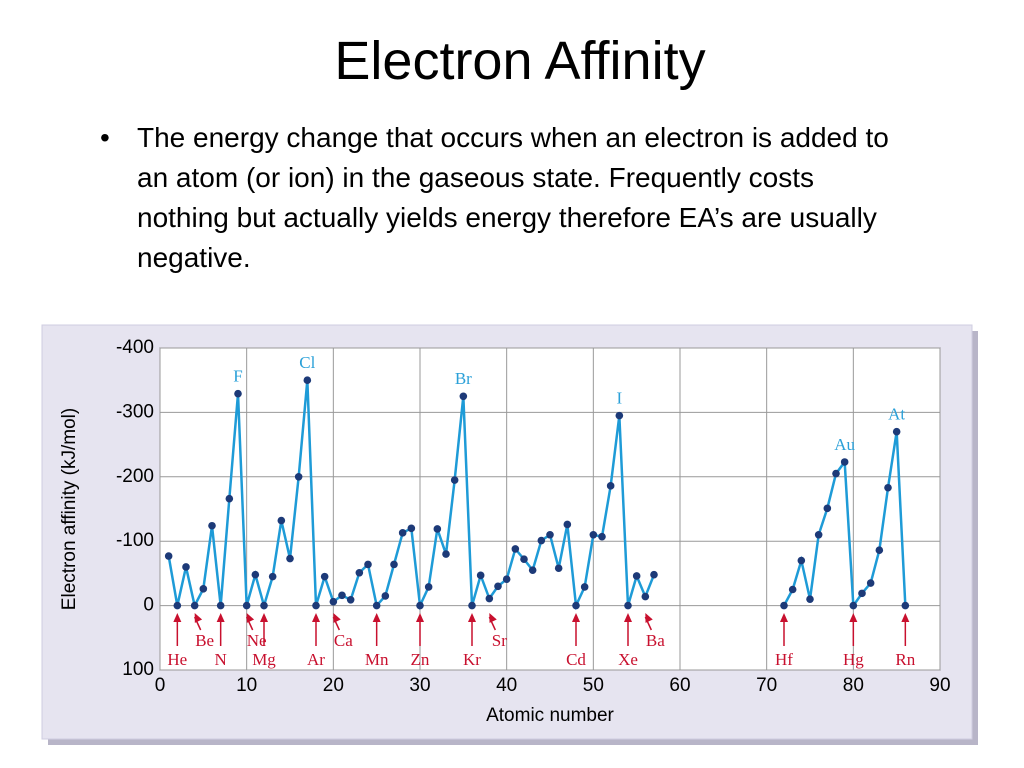  Describe the element at coordinates (246, 685) in the screenshot. I see `x-tick-label: 10` at that location.